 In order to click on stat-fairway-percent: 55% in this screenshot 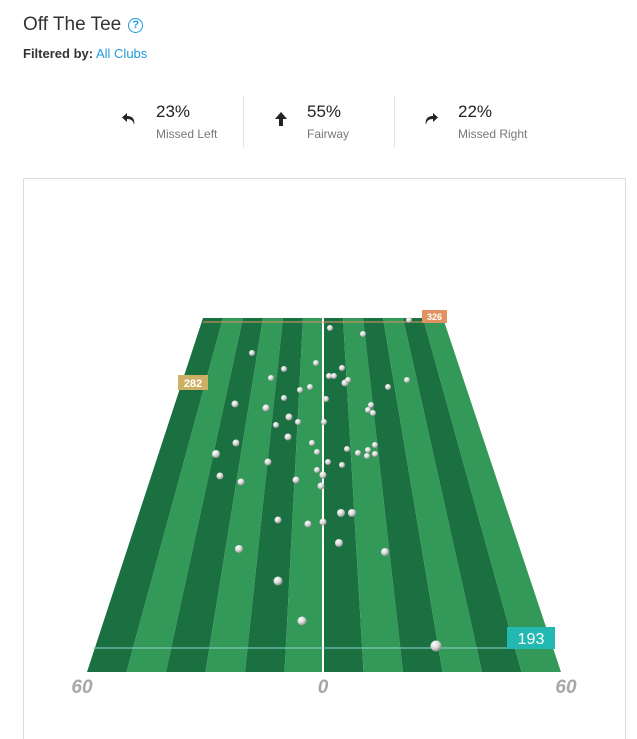, I will do `click(324, 111)`.